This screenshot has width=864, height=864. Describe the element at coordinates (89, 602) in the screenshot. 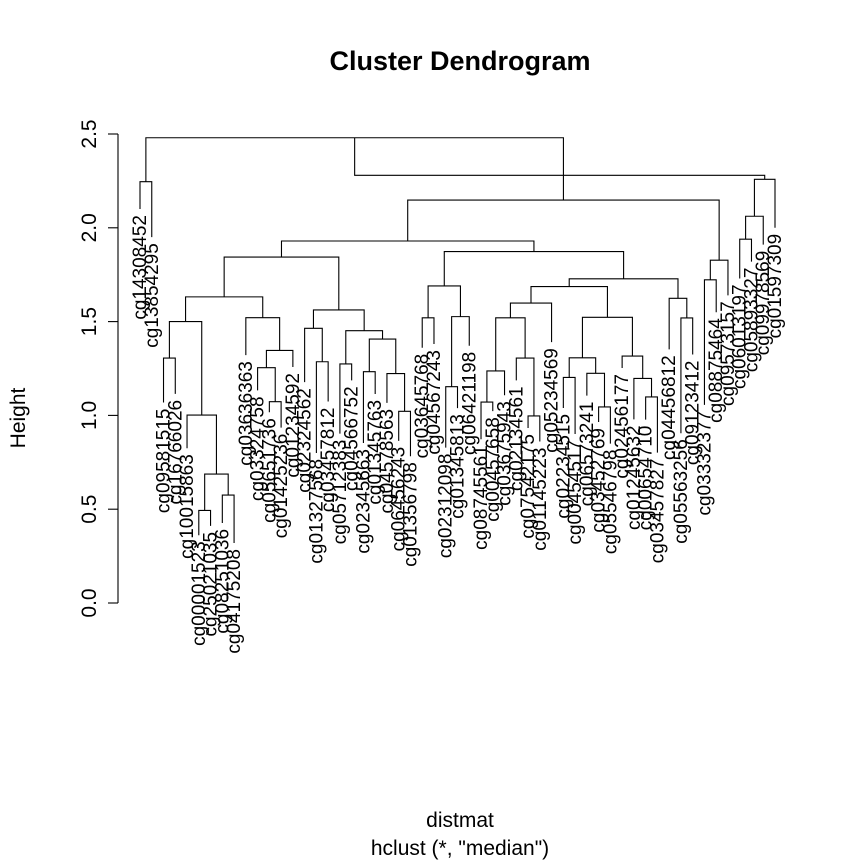

I see `y-tick-label: 0.0` at that location.